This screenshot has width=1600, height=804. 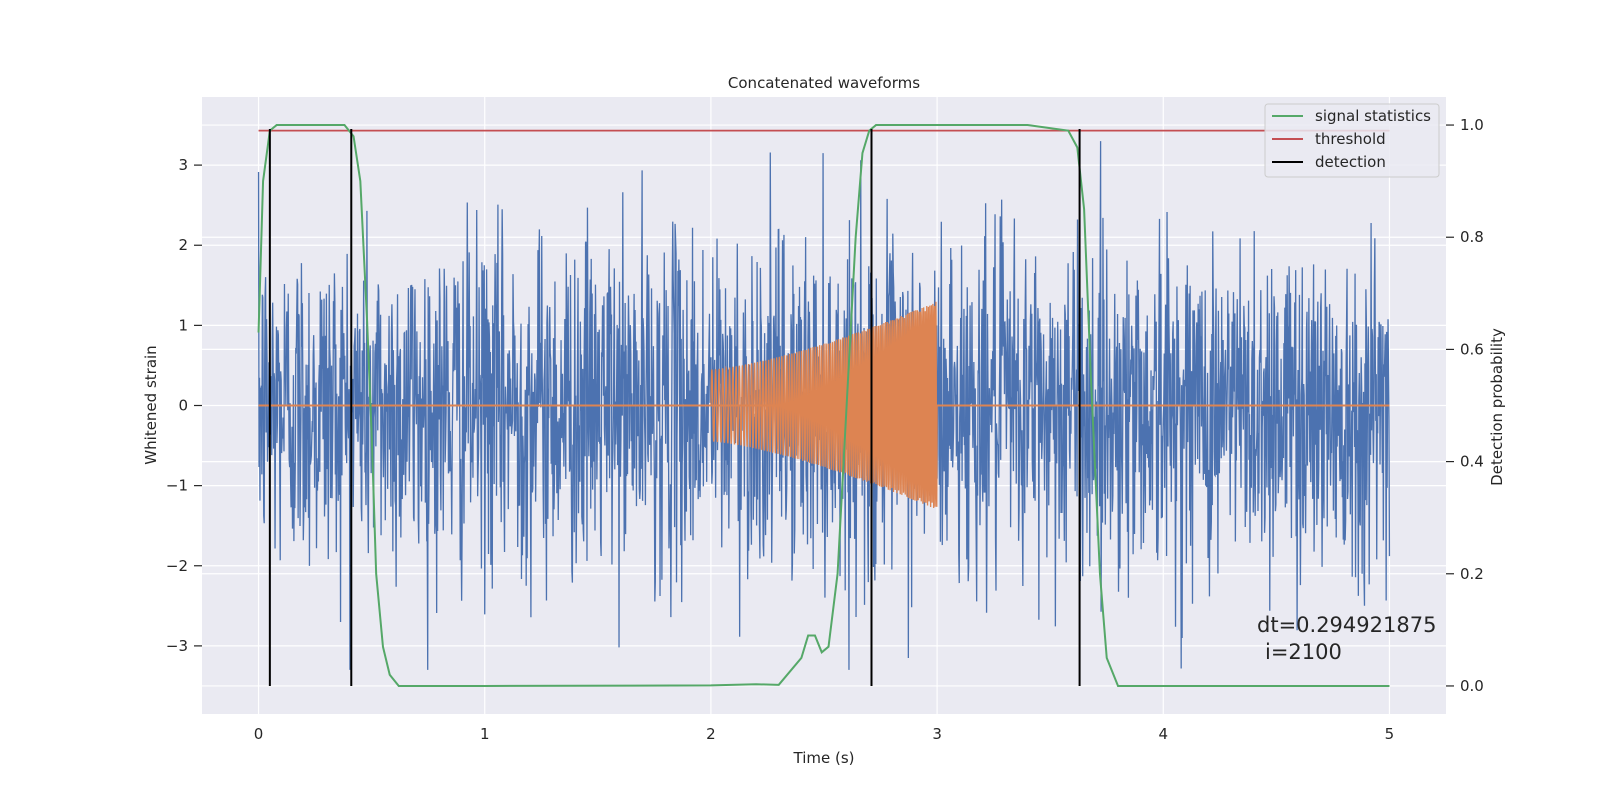 What do you see at coordinates (824, 758) in the screenshot?
I see `x-axis-label: Time (s)` at bounding box center [824, 758].